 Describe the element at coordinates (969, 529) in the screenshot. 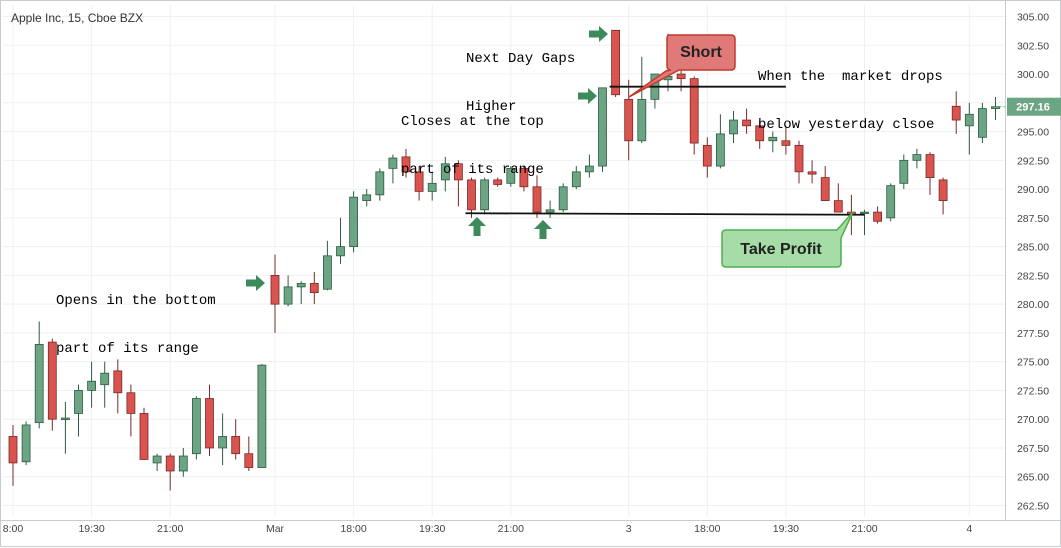

I see `x-tick-label: 4` at that location.